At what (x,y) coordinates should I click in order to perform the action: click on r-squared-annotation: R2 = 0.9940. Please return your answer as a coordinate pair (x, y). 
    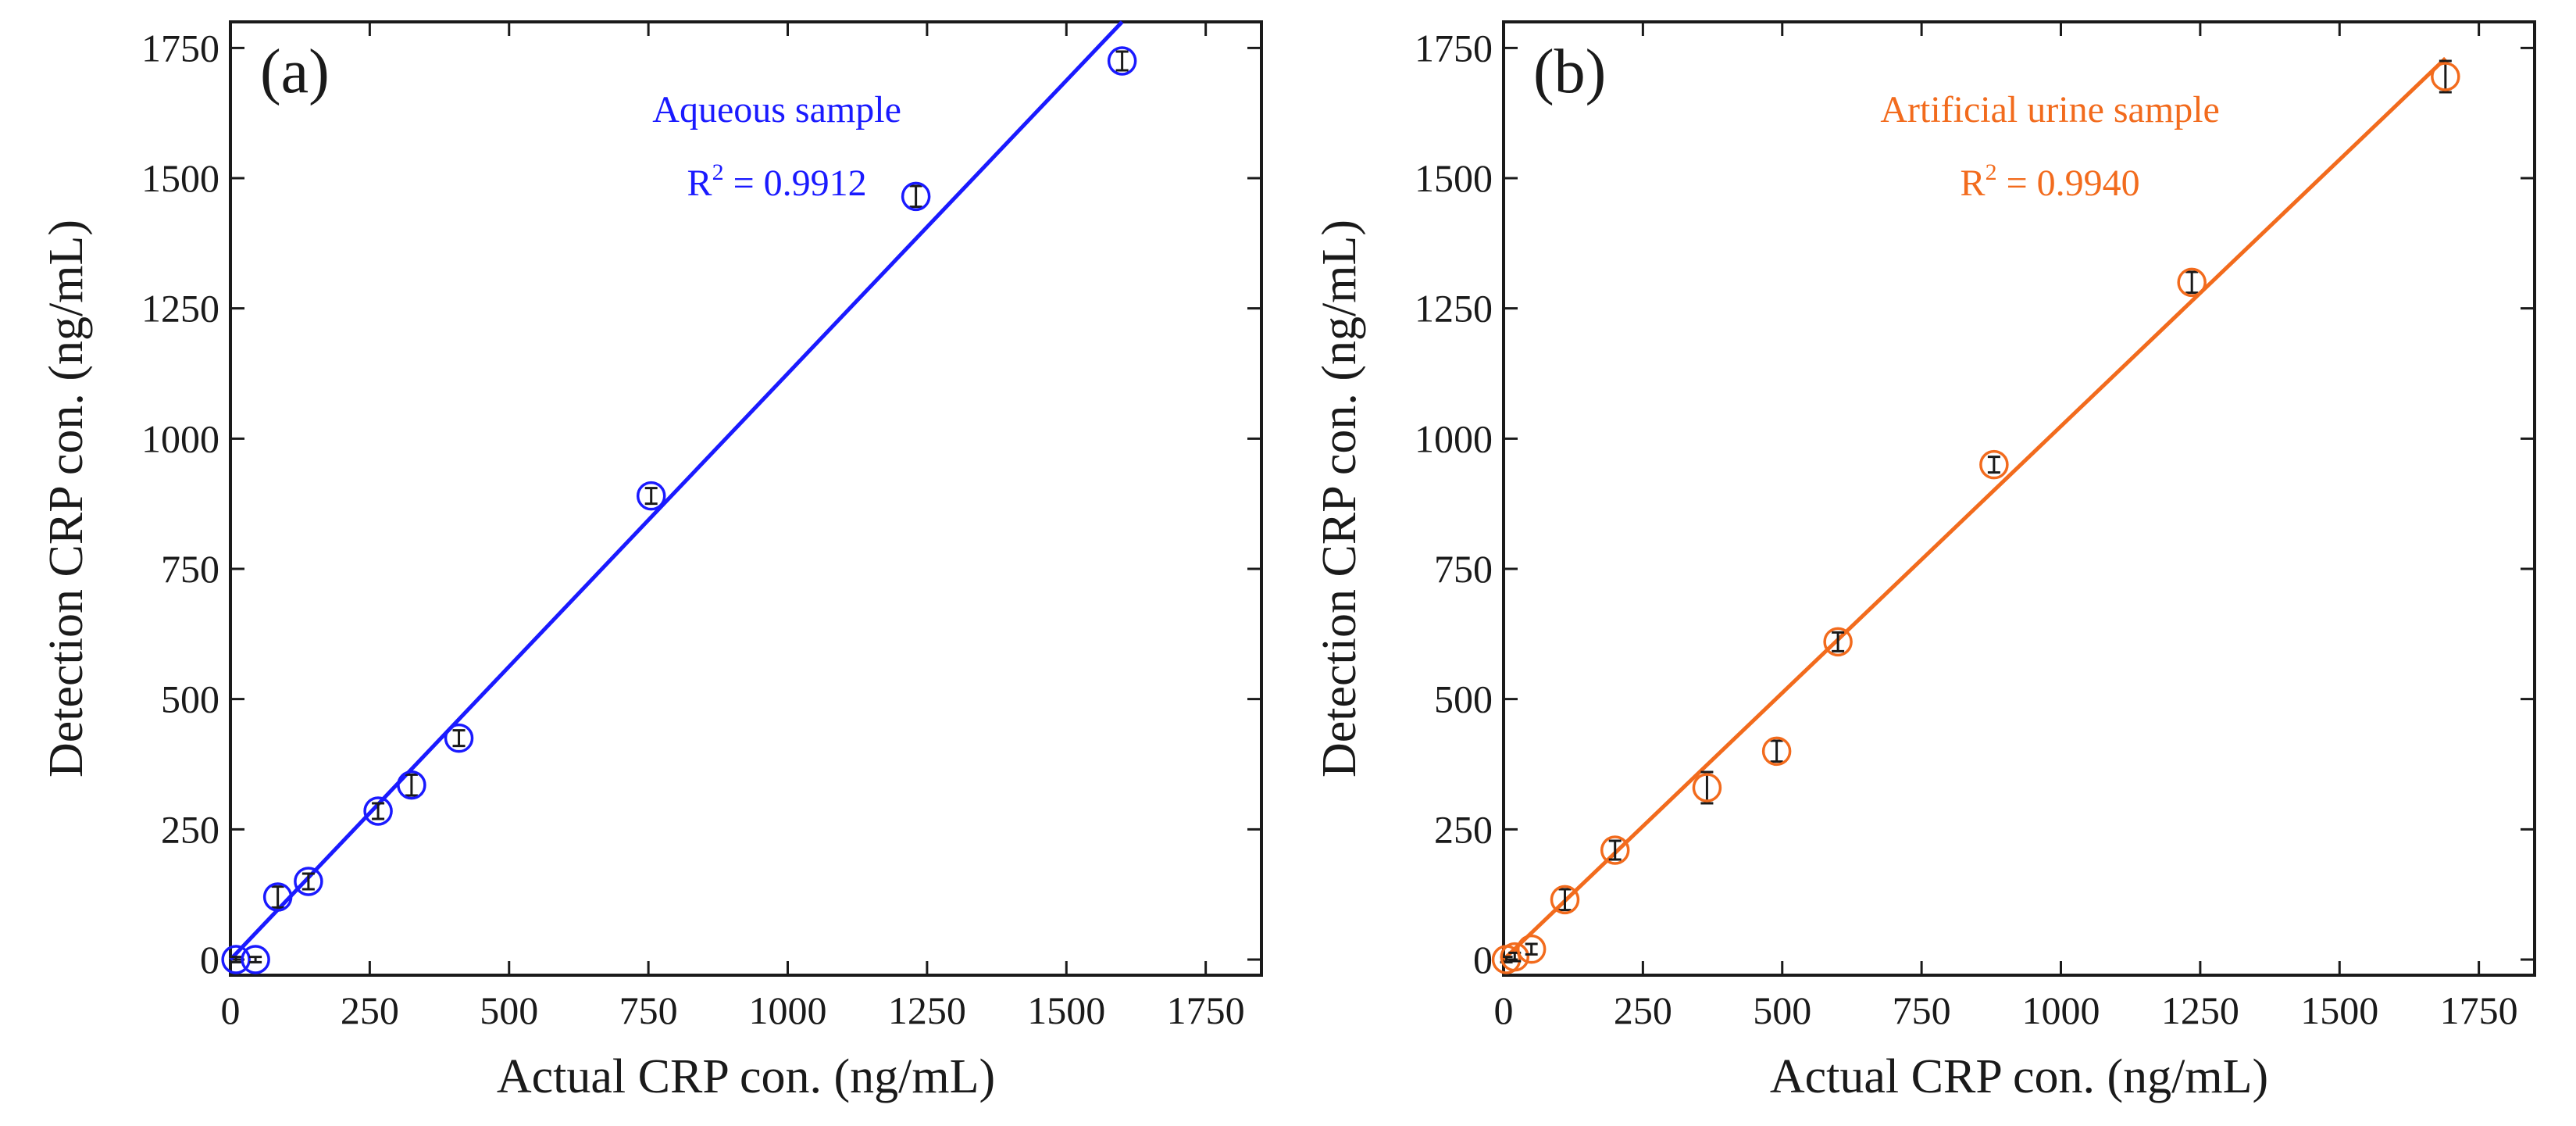
    Looking at the image, I should click on (2050, 181).